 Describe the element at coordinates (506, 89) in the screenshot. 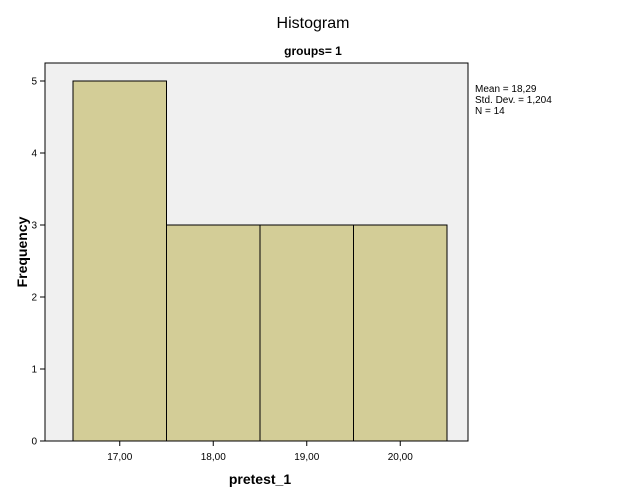

I see `stat-mean: Mean = 18,29` at that location.